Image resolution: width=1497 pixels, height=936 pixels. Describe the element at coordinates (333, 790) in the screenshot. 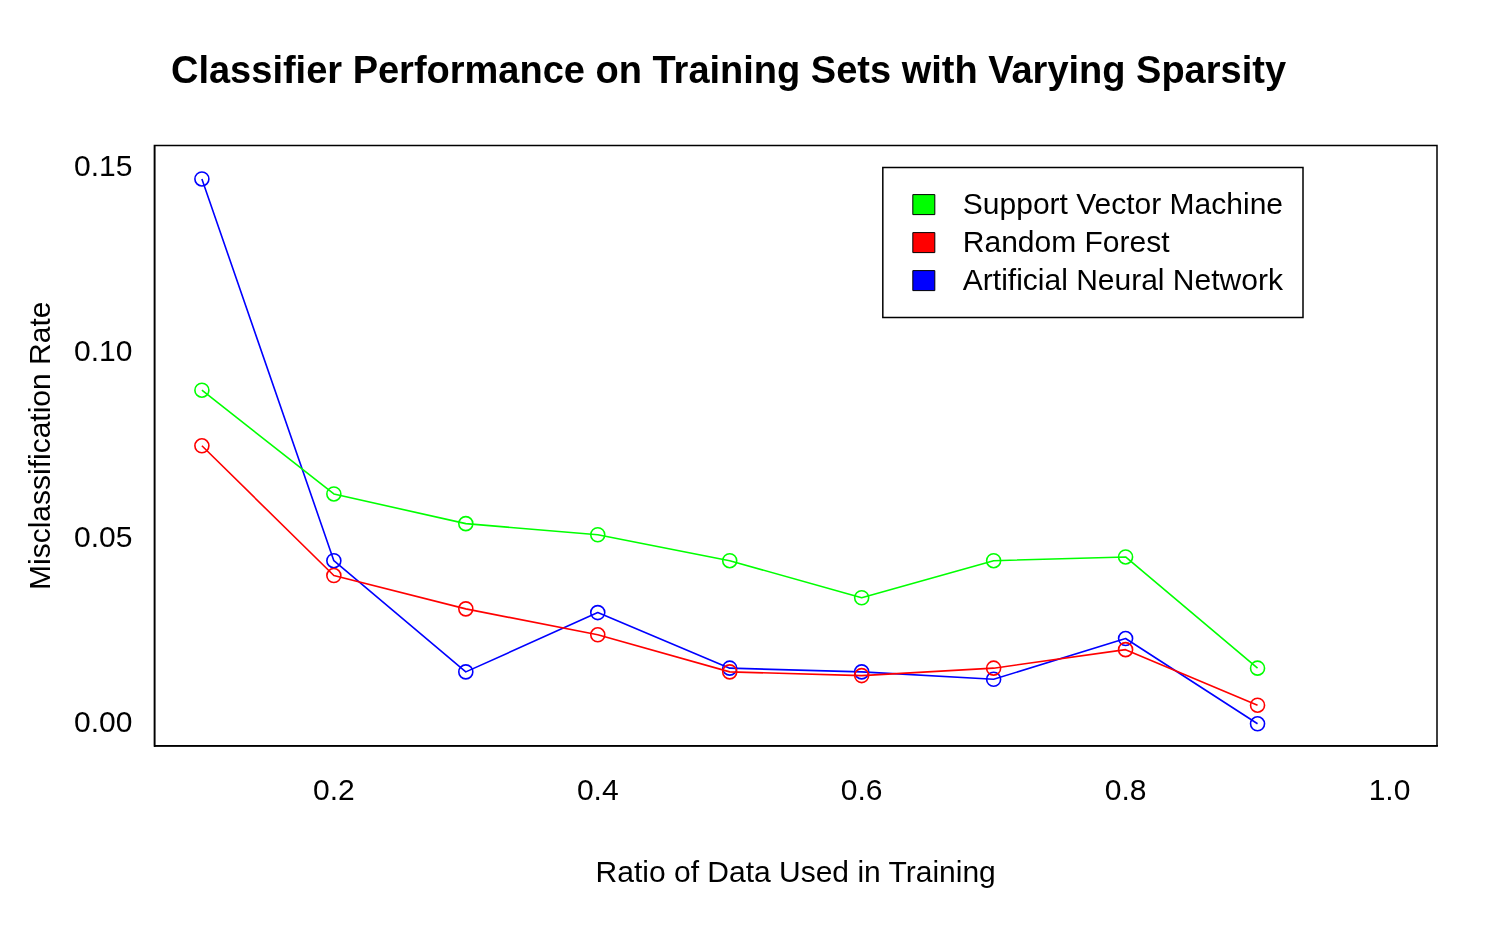

I see `x-tick-label: 0.2` at that location.